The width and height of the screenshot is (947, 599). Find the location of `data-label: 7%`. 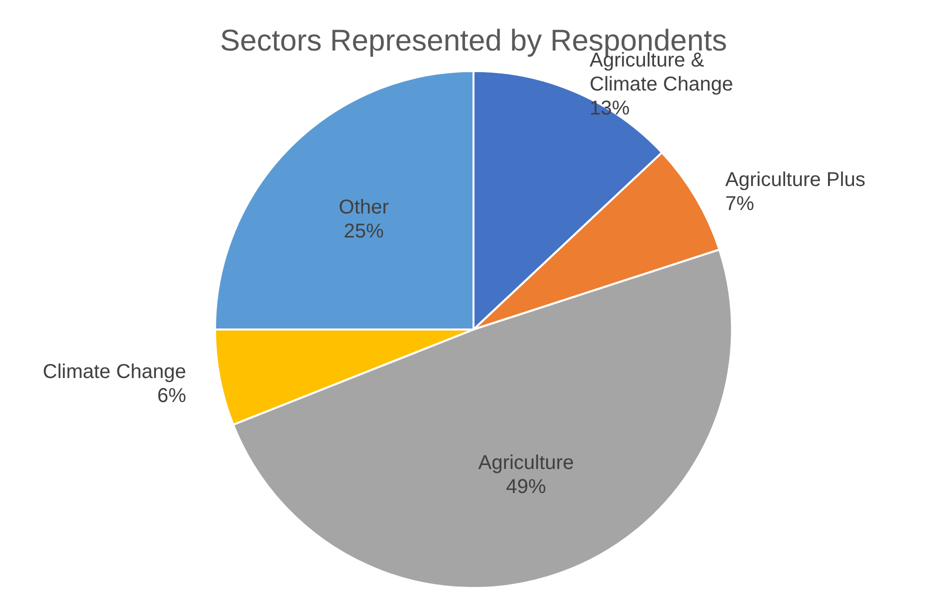

data-label: 7% is located at coordinates (739, 204).